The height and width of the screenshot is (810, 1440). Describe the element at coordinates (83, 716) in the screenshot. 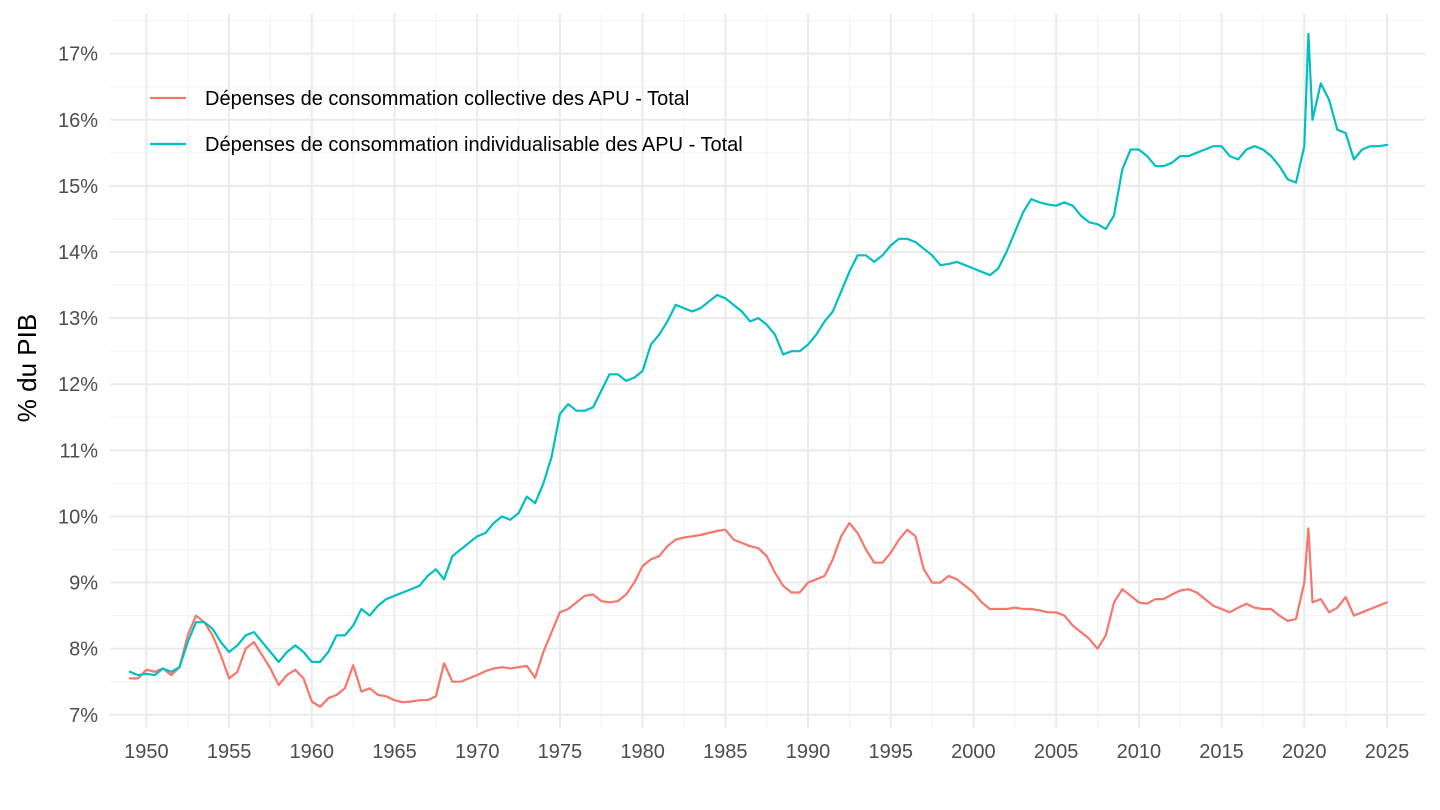

I see `y-tick-label: 7%` at that location.